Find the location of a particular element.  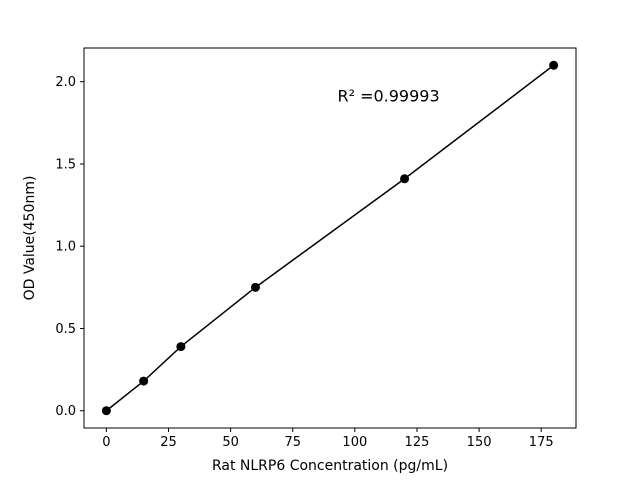

y-tick-label: 0.5 is located at coordinates (65, 329).